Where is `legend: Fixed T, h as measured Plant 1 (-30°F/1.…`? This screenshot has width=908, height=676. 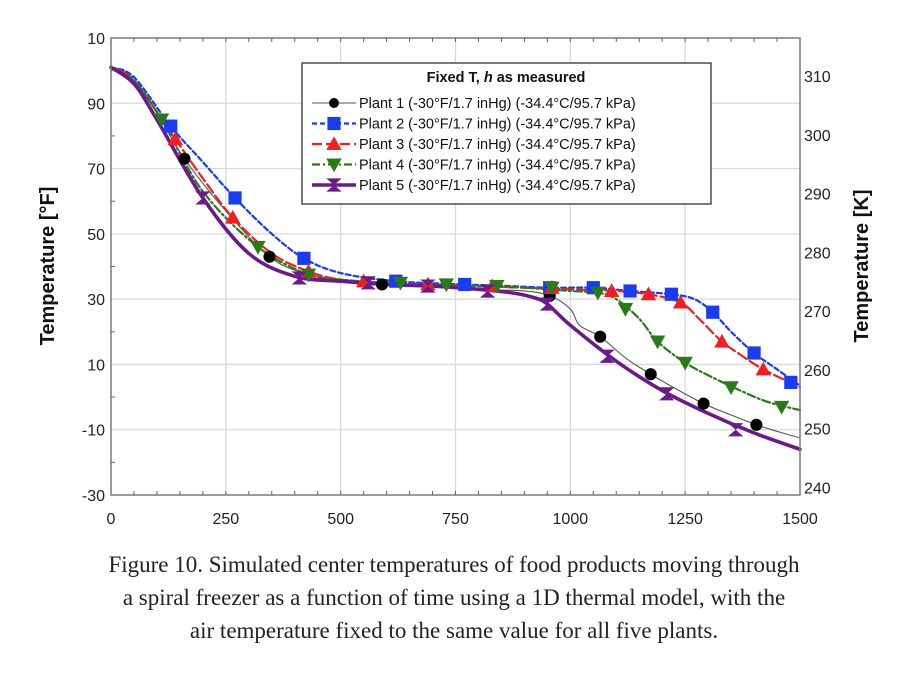 legend: Fixed T, h as measured Plant 1 (-30°F/1.… is located at coordinates (506, 133).